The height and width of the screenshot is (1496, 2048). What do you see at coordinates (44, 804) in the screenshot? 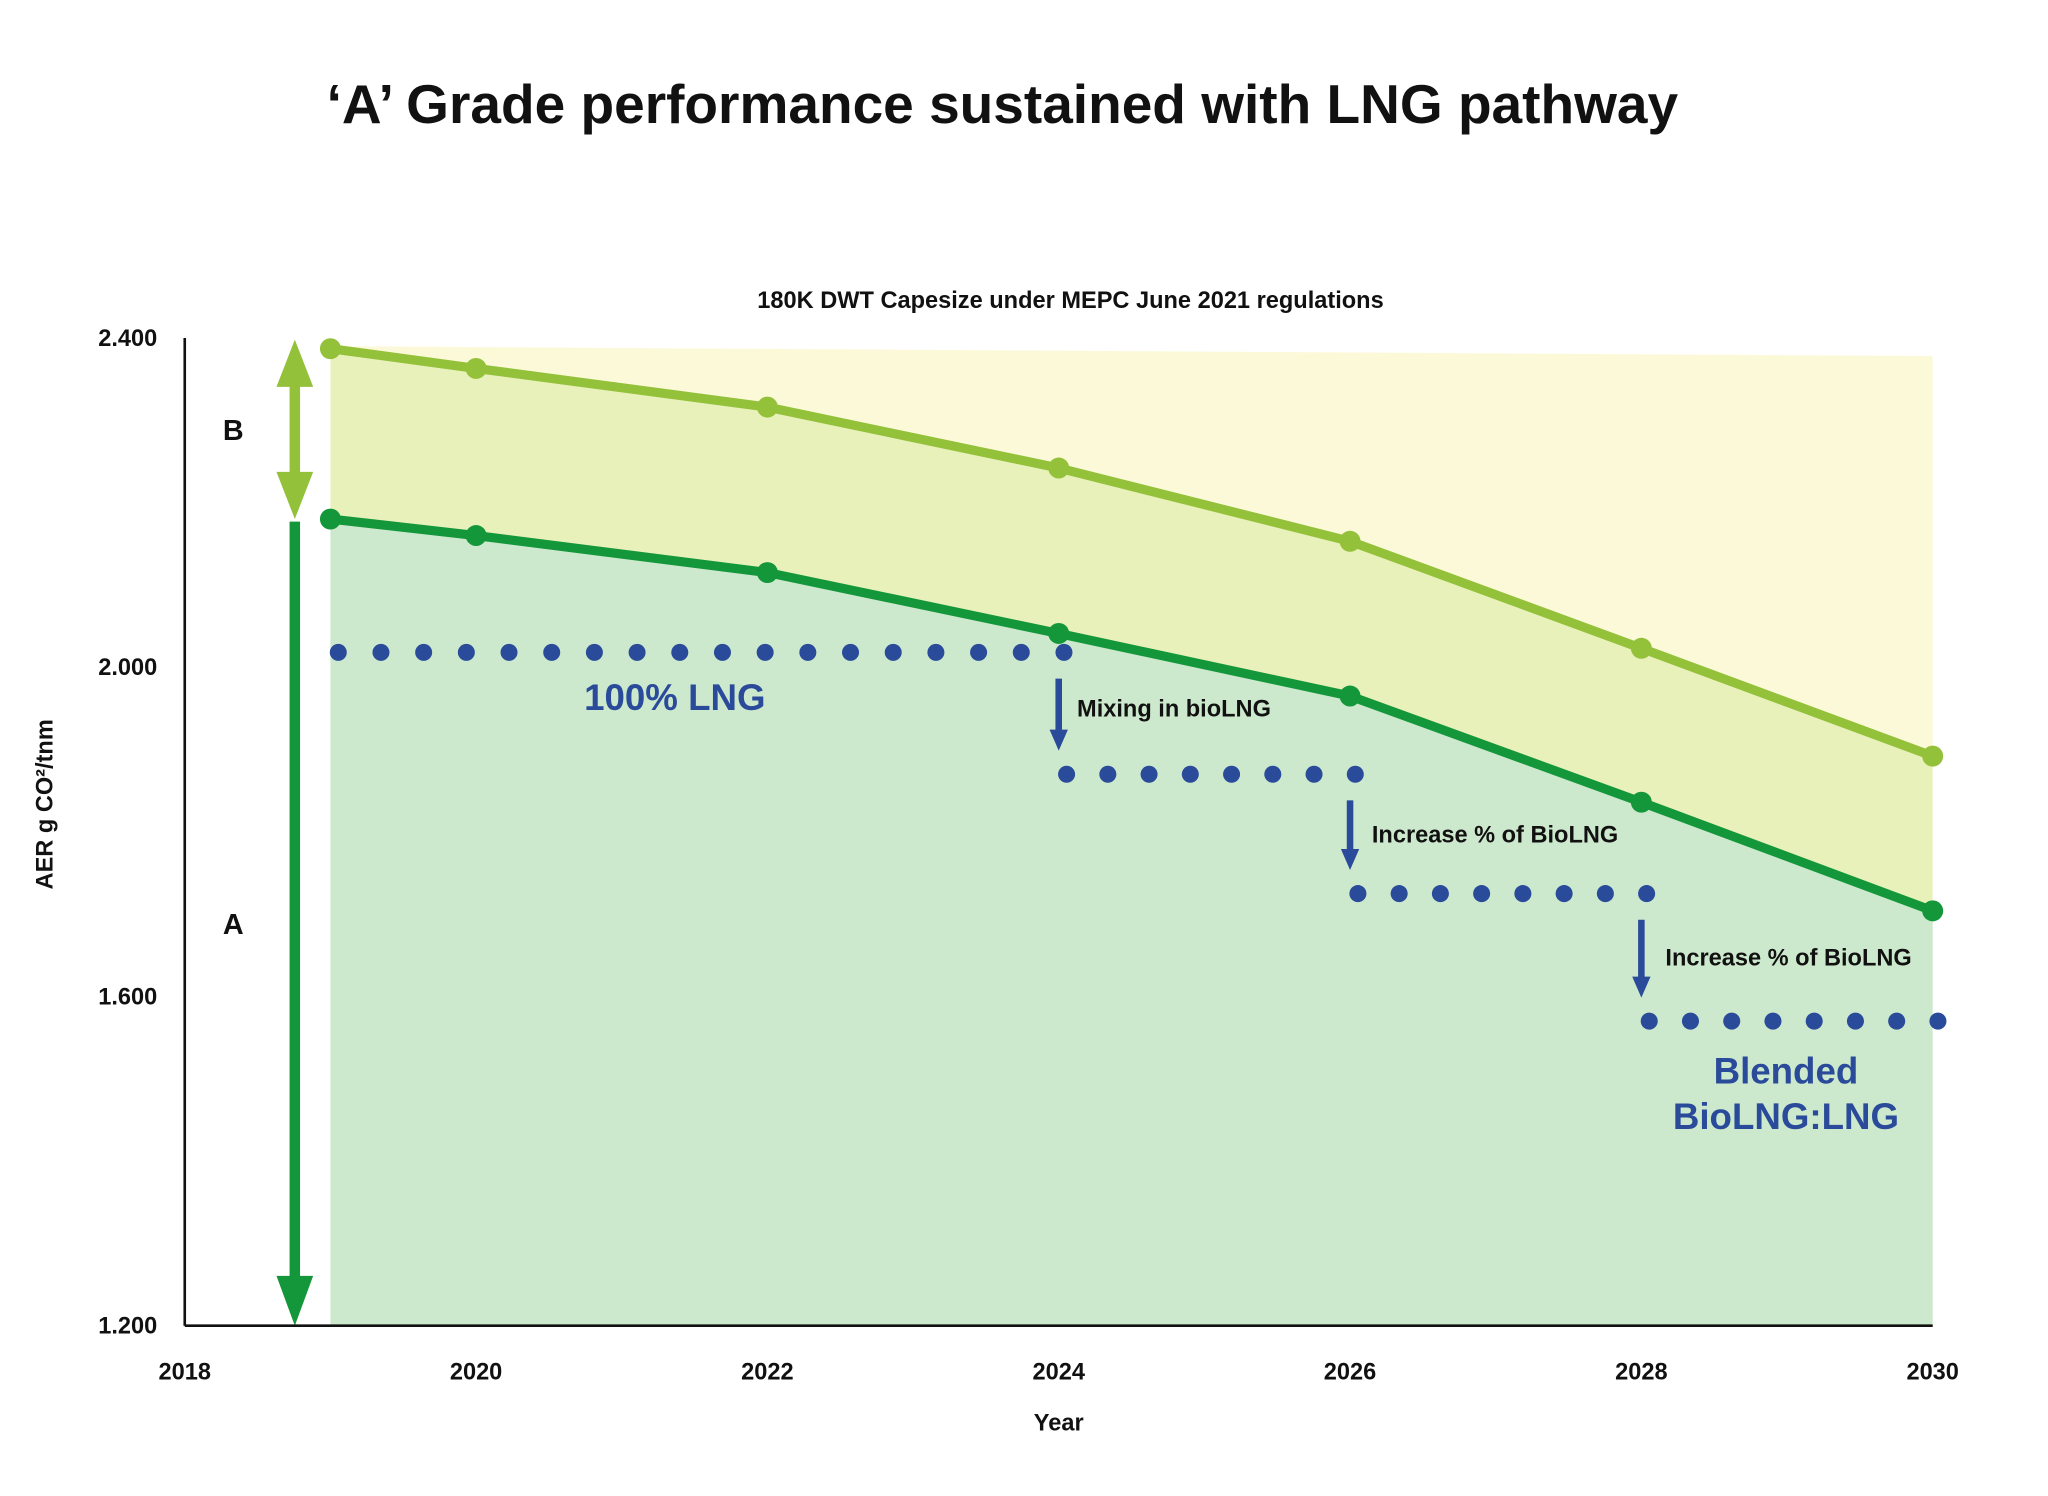
I see `y-axis-label: AER g CO²/tnm` at bounding box center [44, 804].